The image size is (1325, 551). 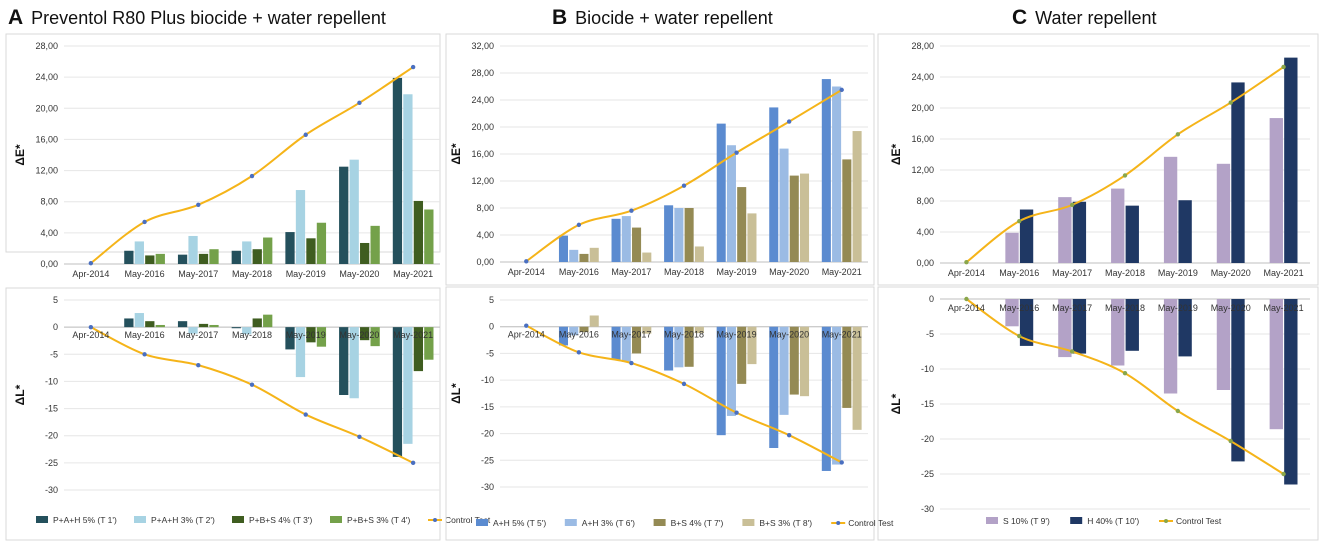 What do you see at coordinates (1178, 134) in the screenshot?
I see `pc-de-control-point` at bounding box center [1178, 134].